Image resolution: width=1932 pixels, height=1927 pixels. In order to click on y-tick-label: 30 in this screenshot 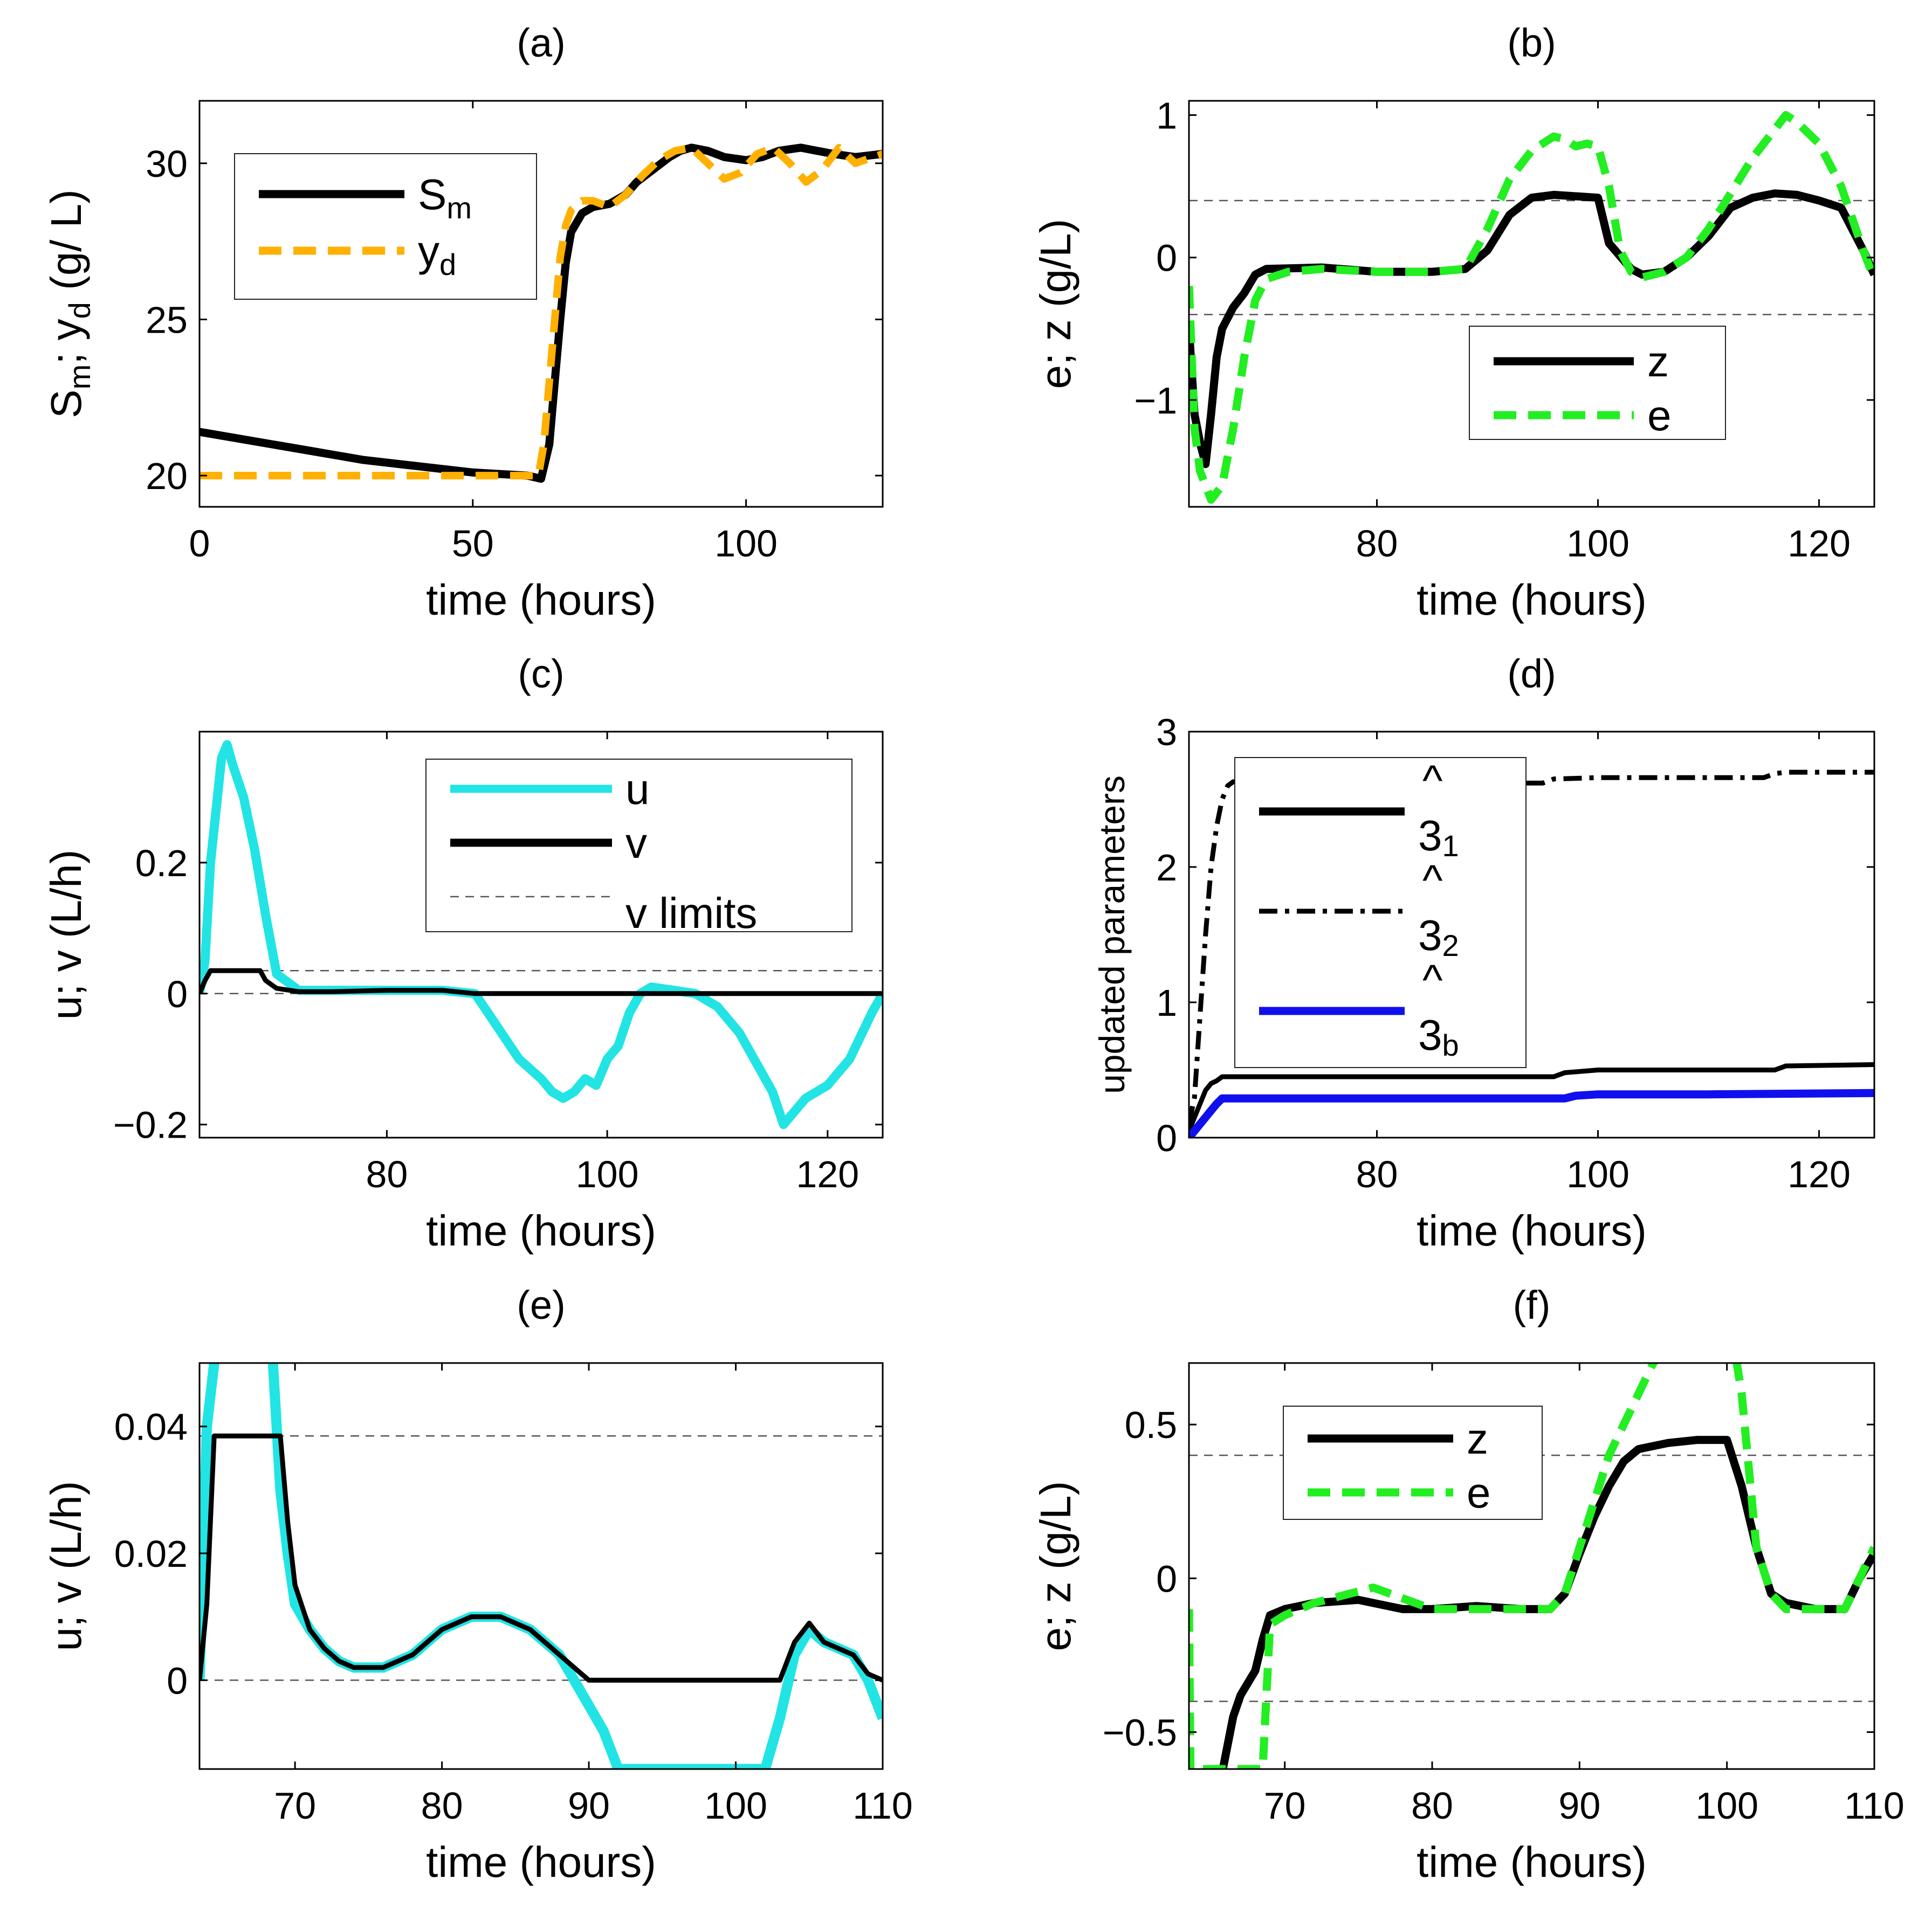, I will do `click(167, 164)`.